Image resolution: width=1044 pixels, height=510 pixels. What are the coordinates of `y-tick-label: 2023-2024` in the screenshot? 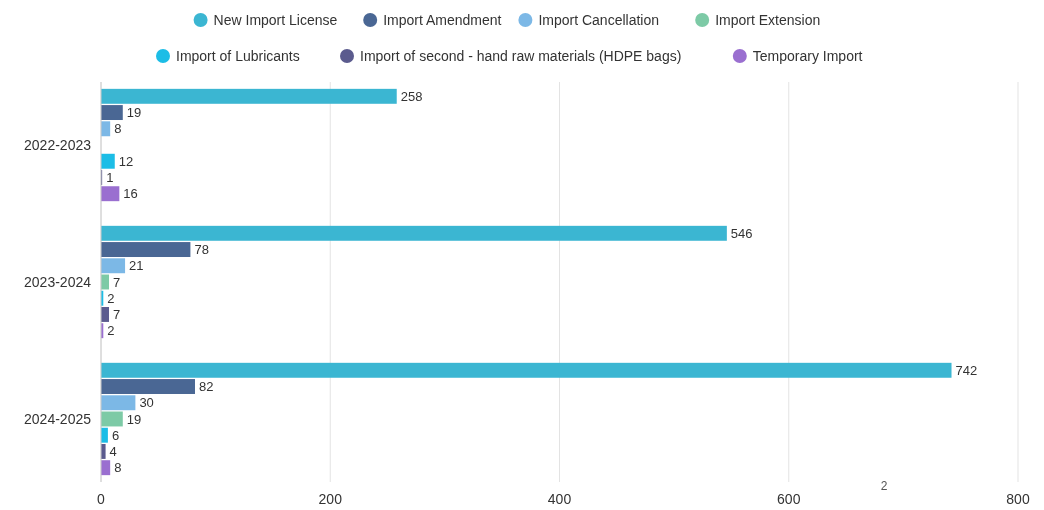 It's located at (58, 281).